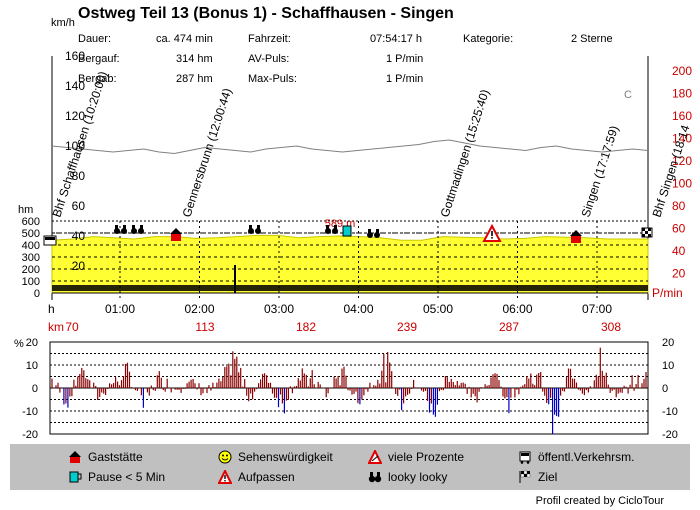 This screenshot has width=700, height=510. What do you see at coordinates (670, 412) in the screenshot?
I see `grade-tick-right: -10` at bounding box center [670, 412].